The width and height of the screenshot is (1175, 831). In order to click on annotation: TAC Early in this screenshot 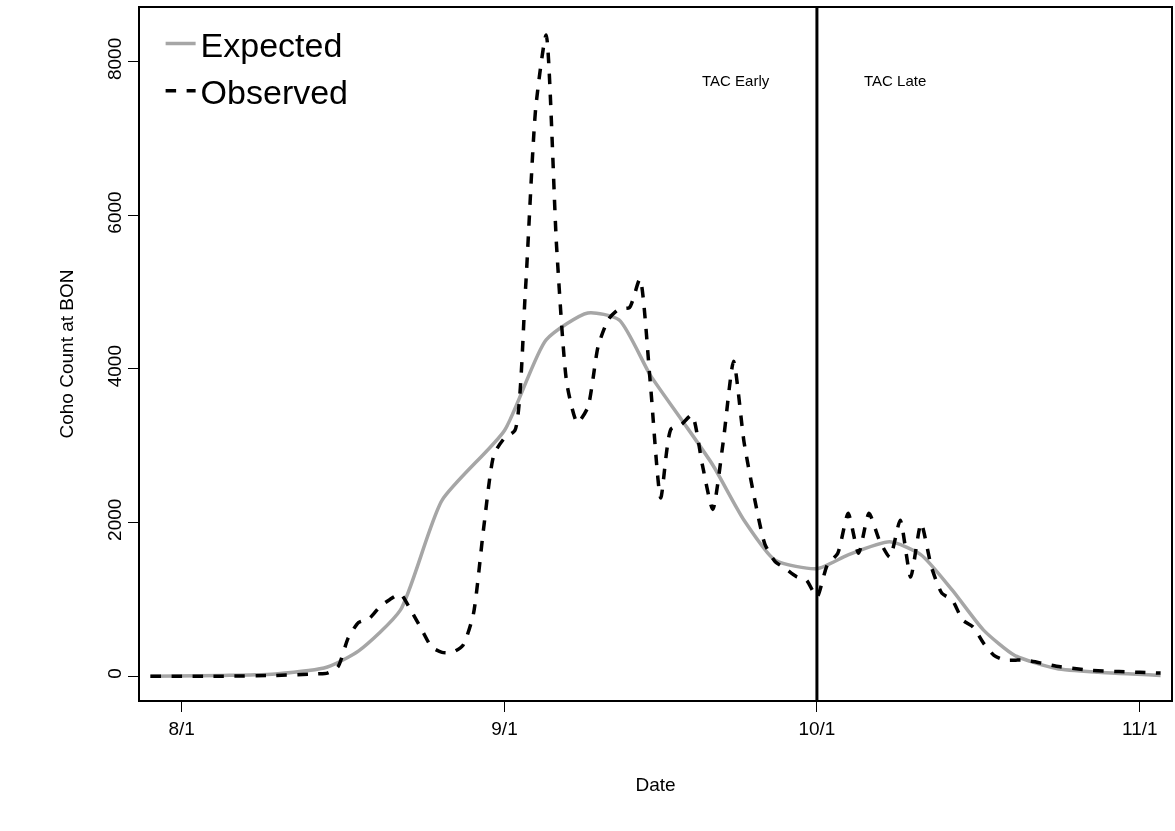, I will do `click(736, 80)`.